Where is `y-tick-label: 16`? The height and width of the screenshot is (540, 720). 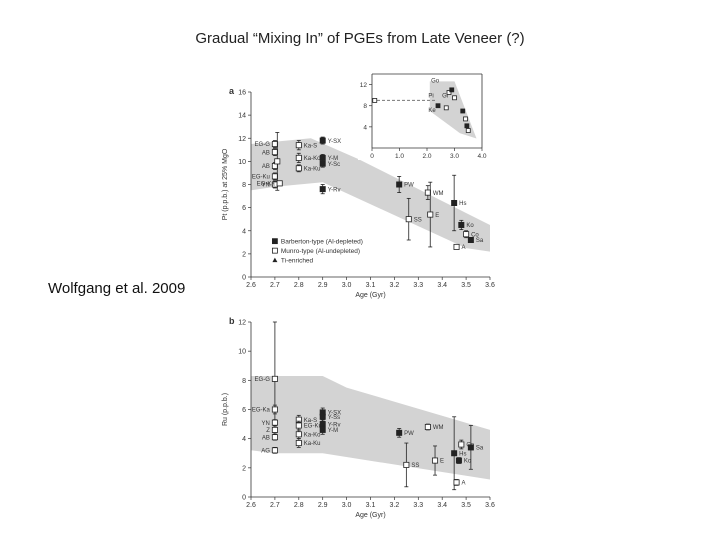 y-tick-label: 16 is located at coordinates (242, 93).